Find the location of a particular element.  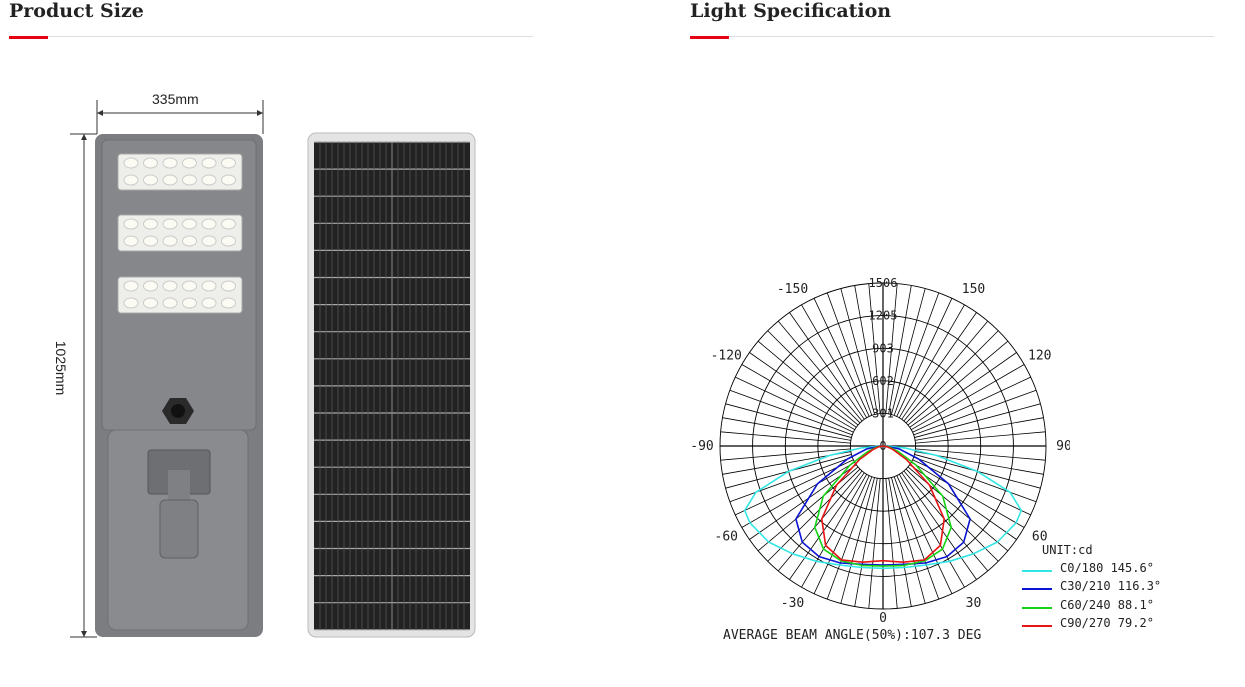

angle-tick-label: -120 is located at coordinates (726, 356).